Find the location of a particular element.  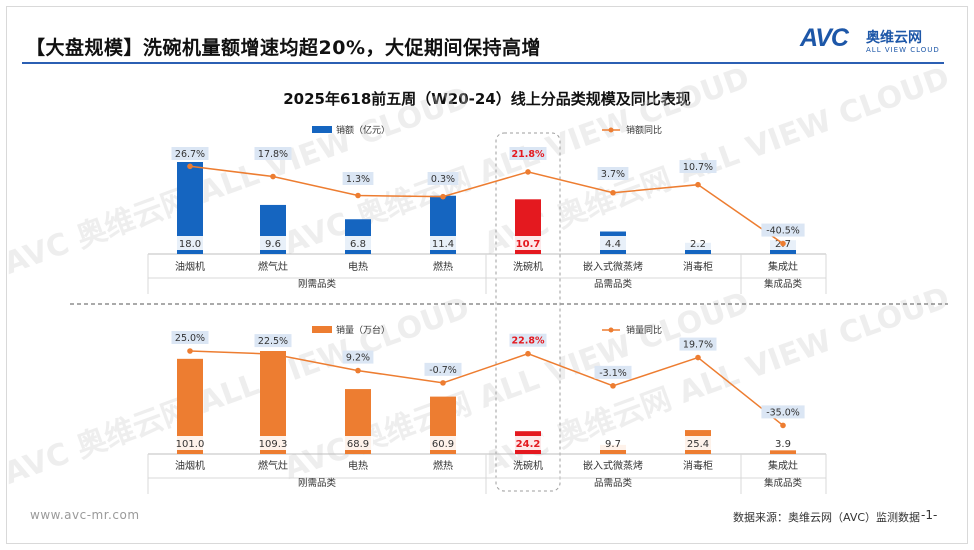

bar-value-label: 109.3 is located at coordinates (273, 444).